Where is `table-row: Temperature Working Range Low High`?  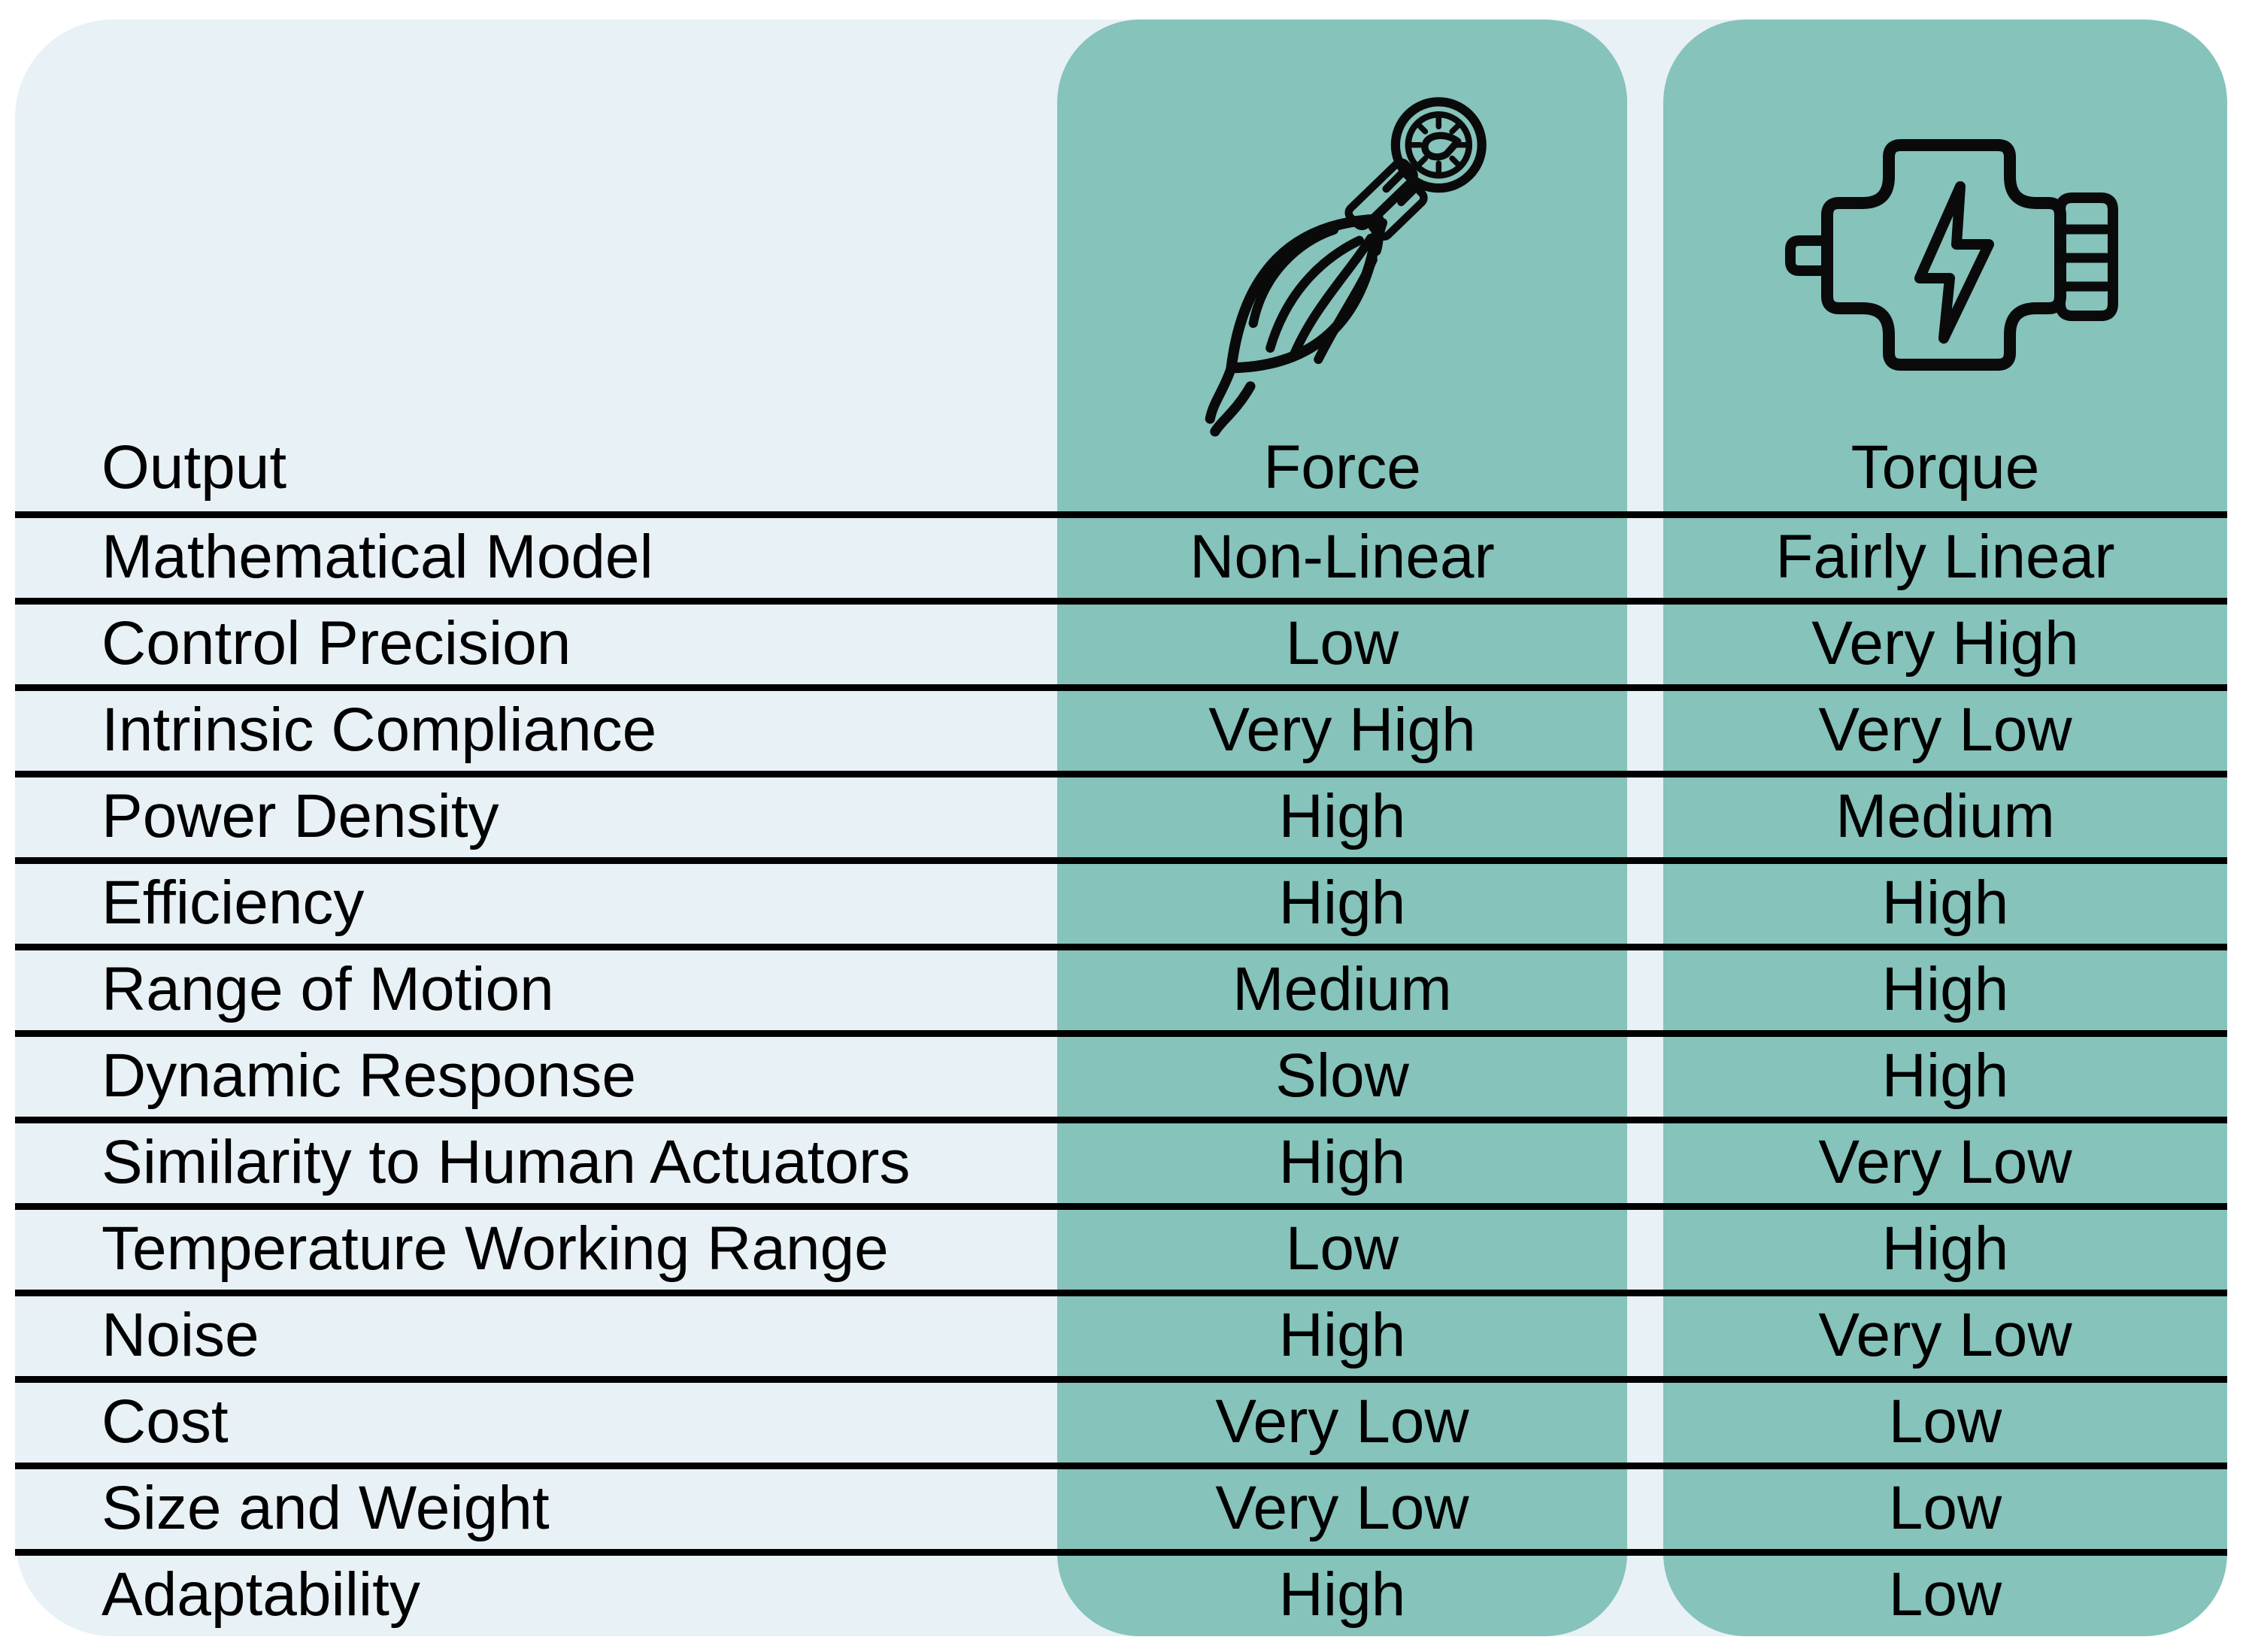
table-row: Temperature Working Range Low High is located at coordinates (1121, 1246).